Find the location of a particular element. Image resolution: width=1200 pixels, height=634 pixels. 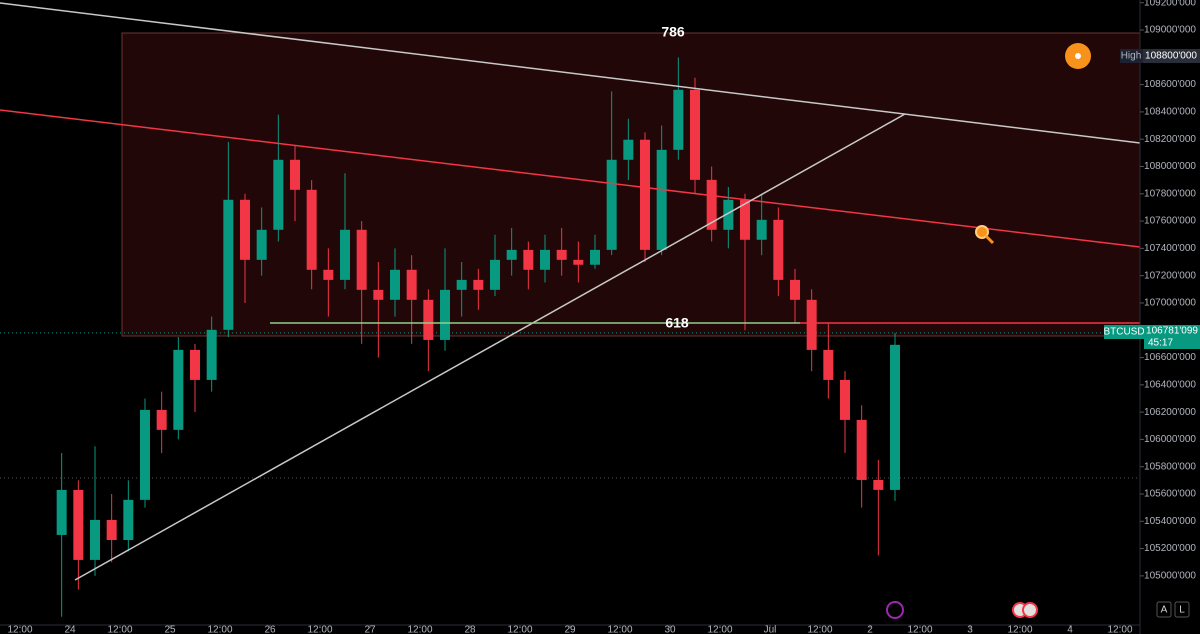

y-tick-label: 107000'000 is located at coordinates (1170, 303).